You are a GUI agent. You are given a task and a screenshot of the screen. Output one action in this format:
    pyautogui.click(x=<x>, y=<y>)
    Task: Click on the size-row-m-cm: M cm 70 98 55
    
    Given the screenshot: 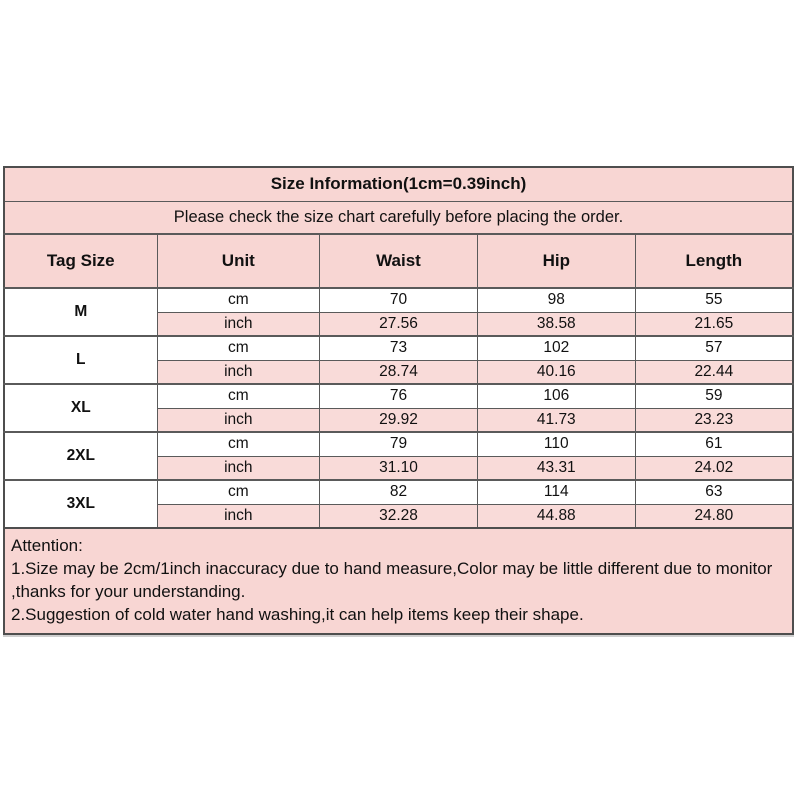 What is the action you would take?
    pyautogui.click(x=398, y=312)
    